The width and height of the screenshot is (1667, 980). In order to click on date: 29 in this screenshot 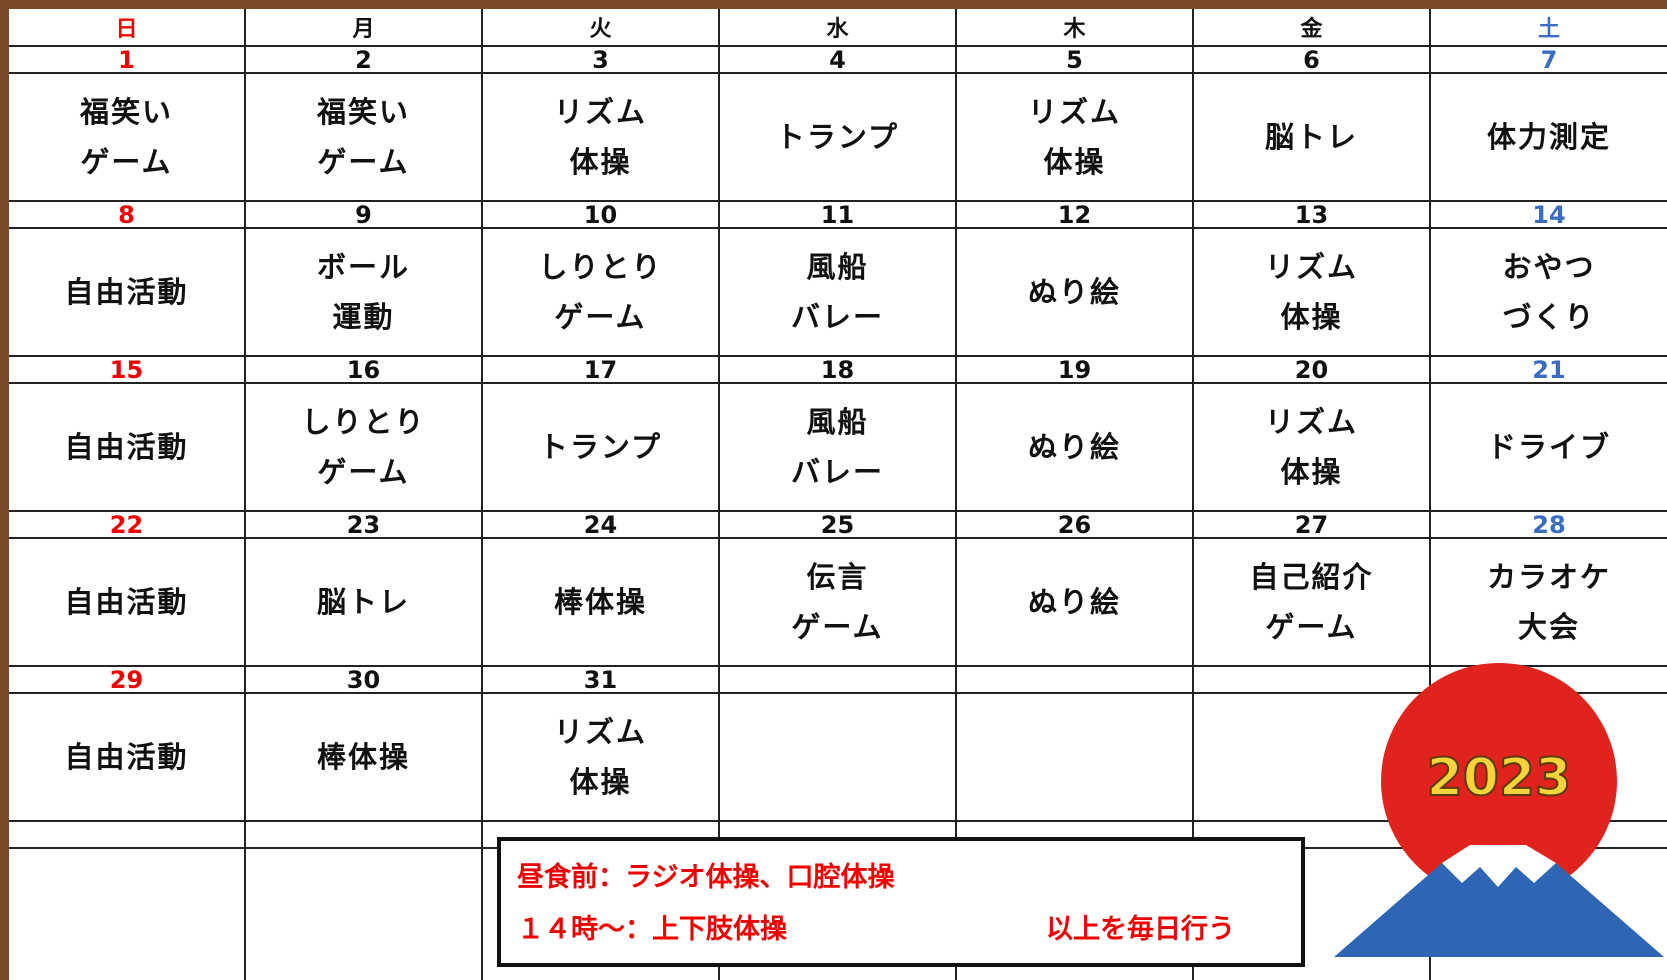, I will do `click(127, 680)`.